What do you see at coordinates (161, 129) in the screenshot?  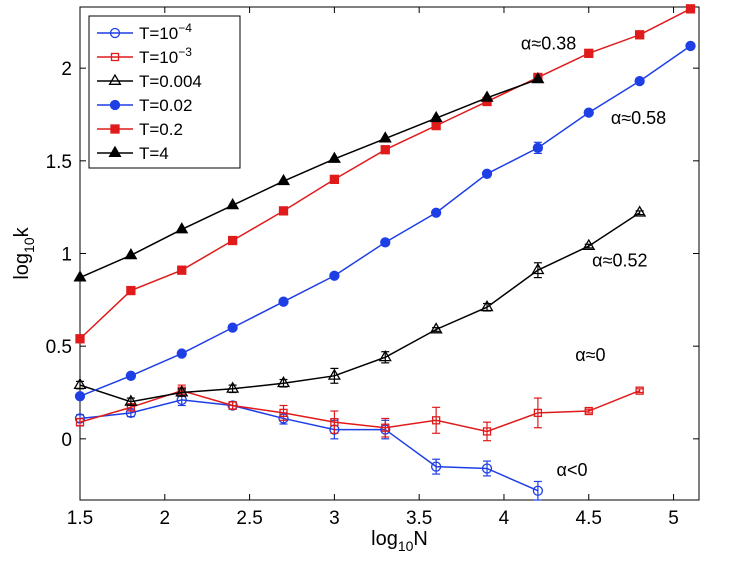 I see `legend-label: T=0.2` at bounding box center [161, 129].